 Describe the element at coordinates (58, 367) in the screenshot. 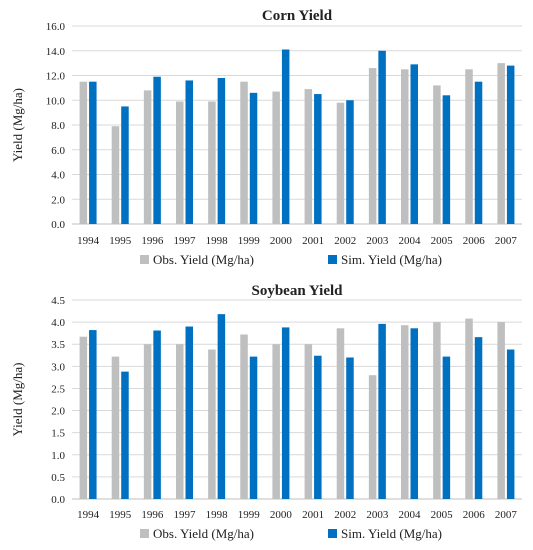

I see `y-tick-label: 3.0` at that location.